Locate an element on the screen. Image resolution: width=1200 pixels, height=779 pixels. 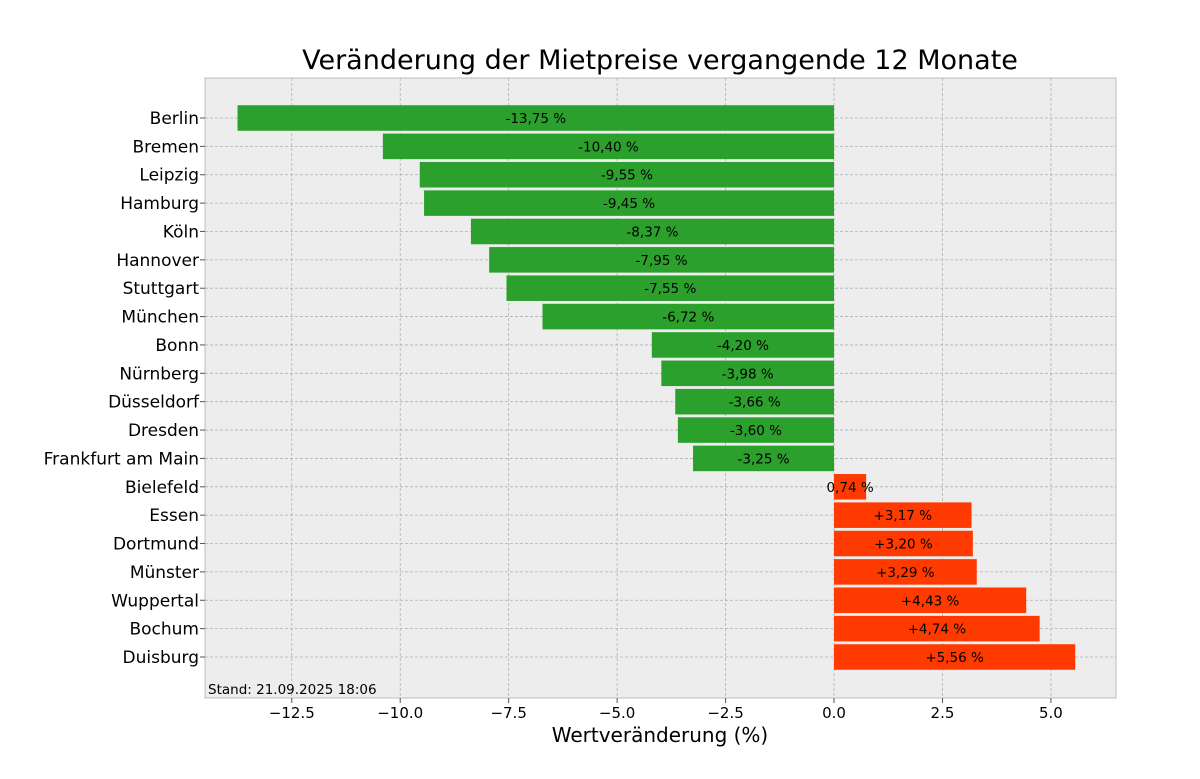
bar-value-label: +5,56 % is located at coordinates (954, 658).